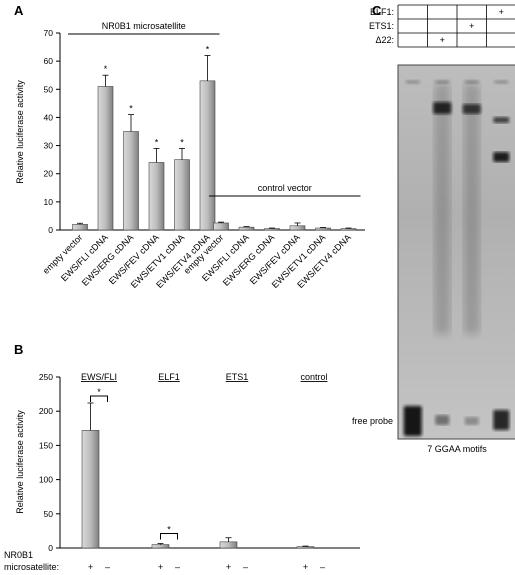  What do you see at coordinates (20, 462) in the screenshot?
I see `chart-b-ylabel: Relative luciferase activity` at bounding box center [20, 462].